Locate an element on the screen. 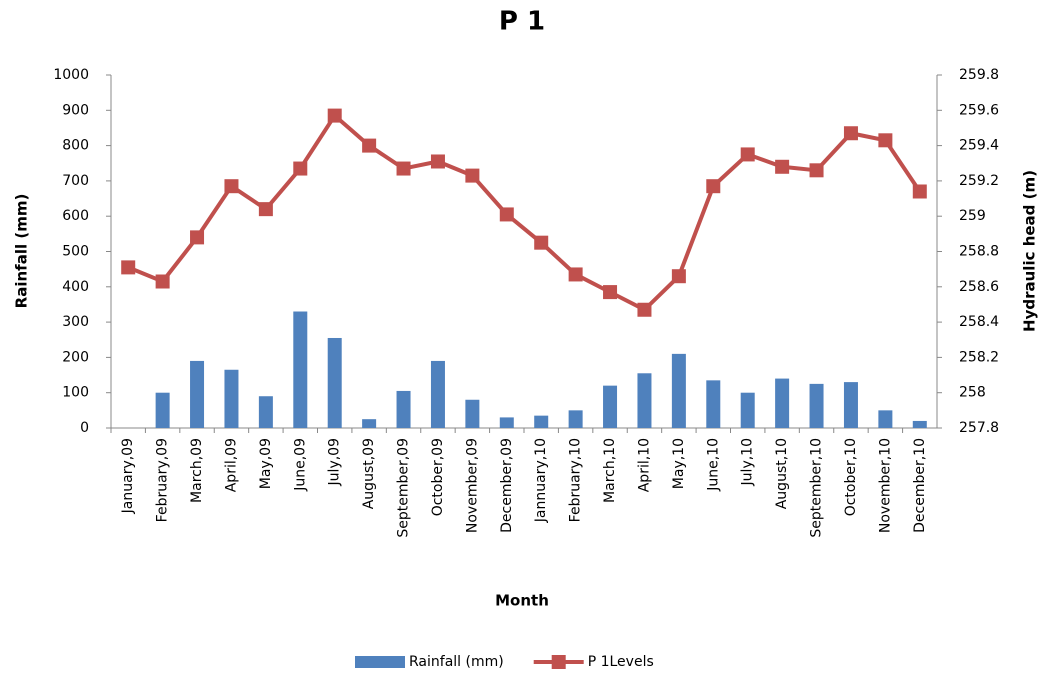  y-tick-label: 600 is located at coordinates (75, 216).